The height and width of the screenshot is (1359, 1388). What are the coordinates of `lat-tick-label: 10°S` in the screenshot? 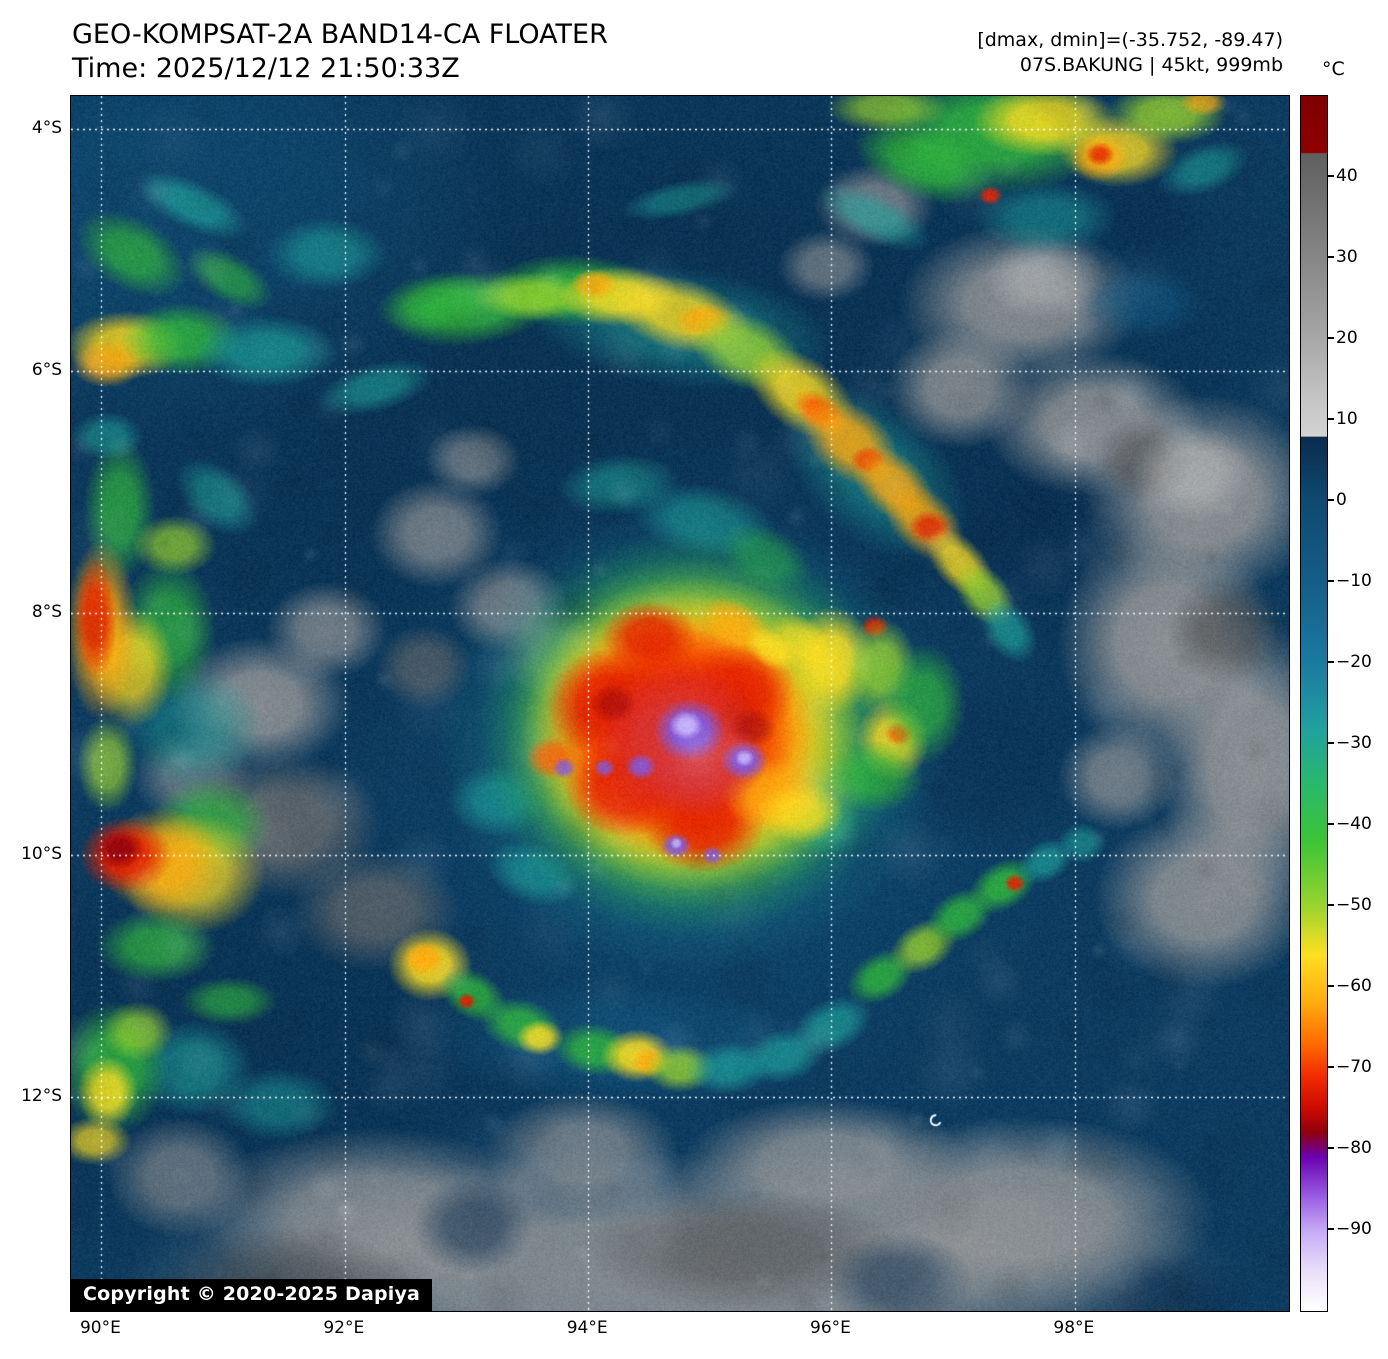 It's located at (41, 853).